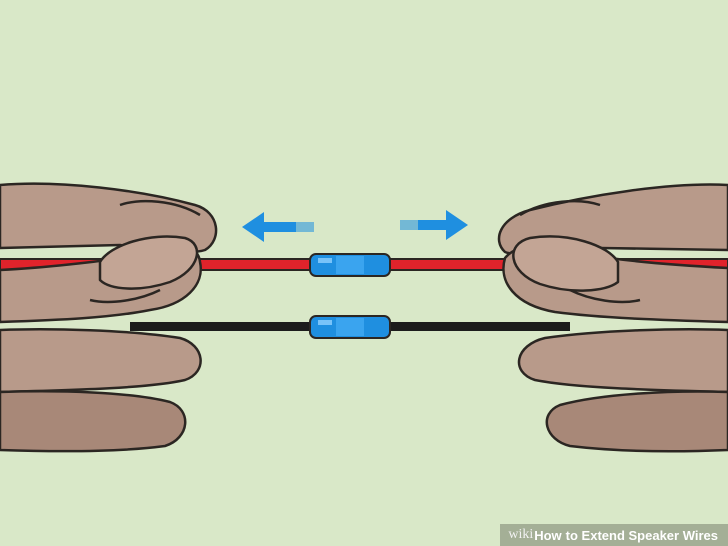 The height and width of the screenshot is (546, 728). Describe the element at coordinates (548, 535) in the screenshot. I see `watermark-how: How` at that location.